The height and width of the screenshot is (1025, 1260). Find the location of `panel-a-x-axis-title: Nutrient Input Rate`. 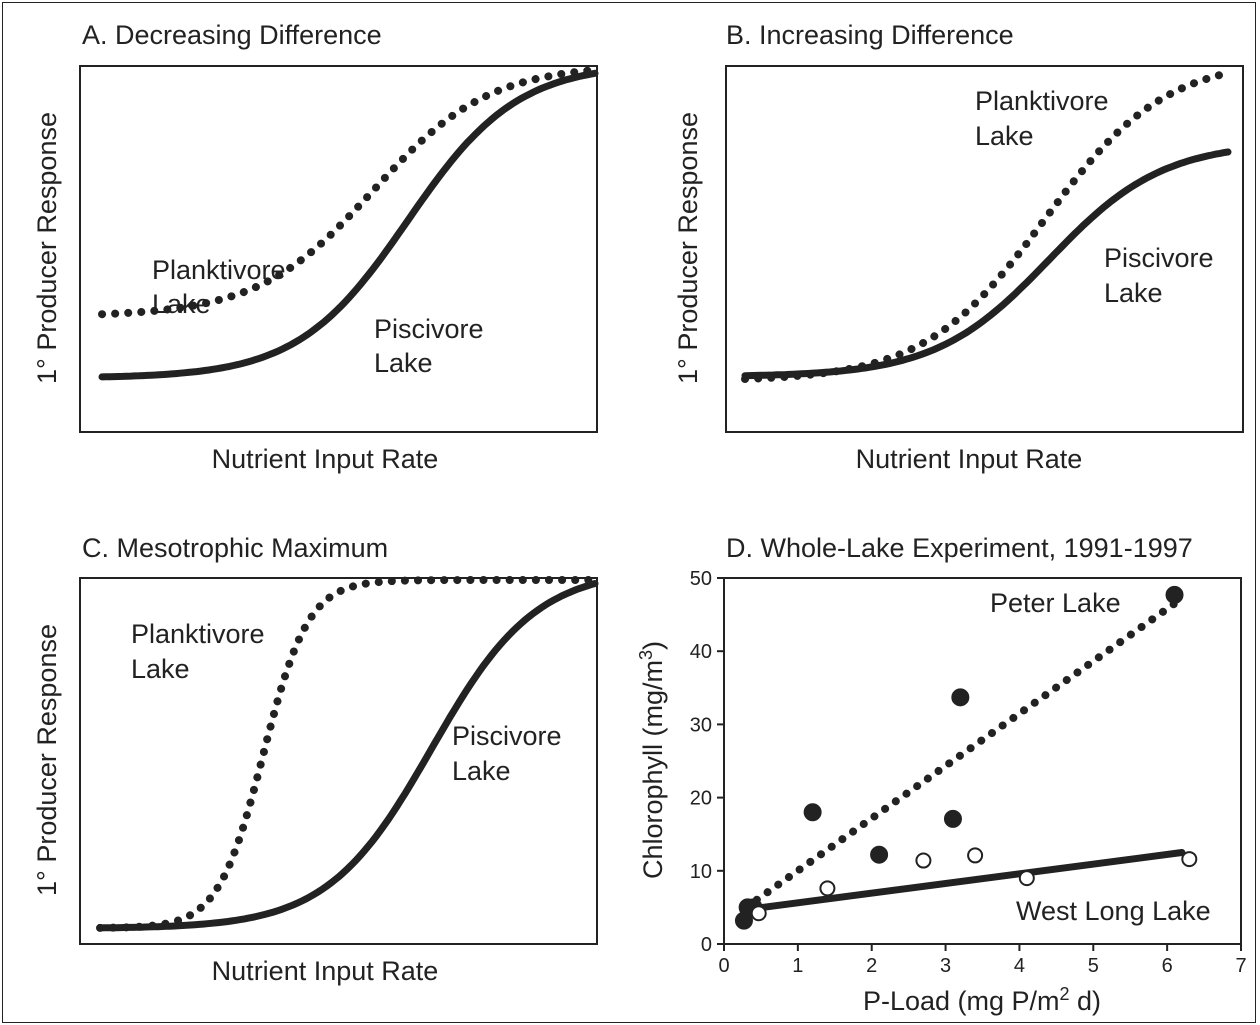

panel-a-x-axis-title: Nutrient Input Rate is located at coordinates (325, 459).